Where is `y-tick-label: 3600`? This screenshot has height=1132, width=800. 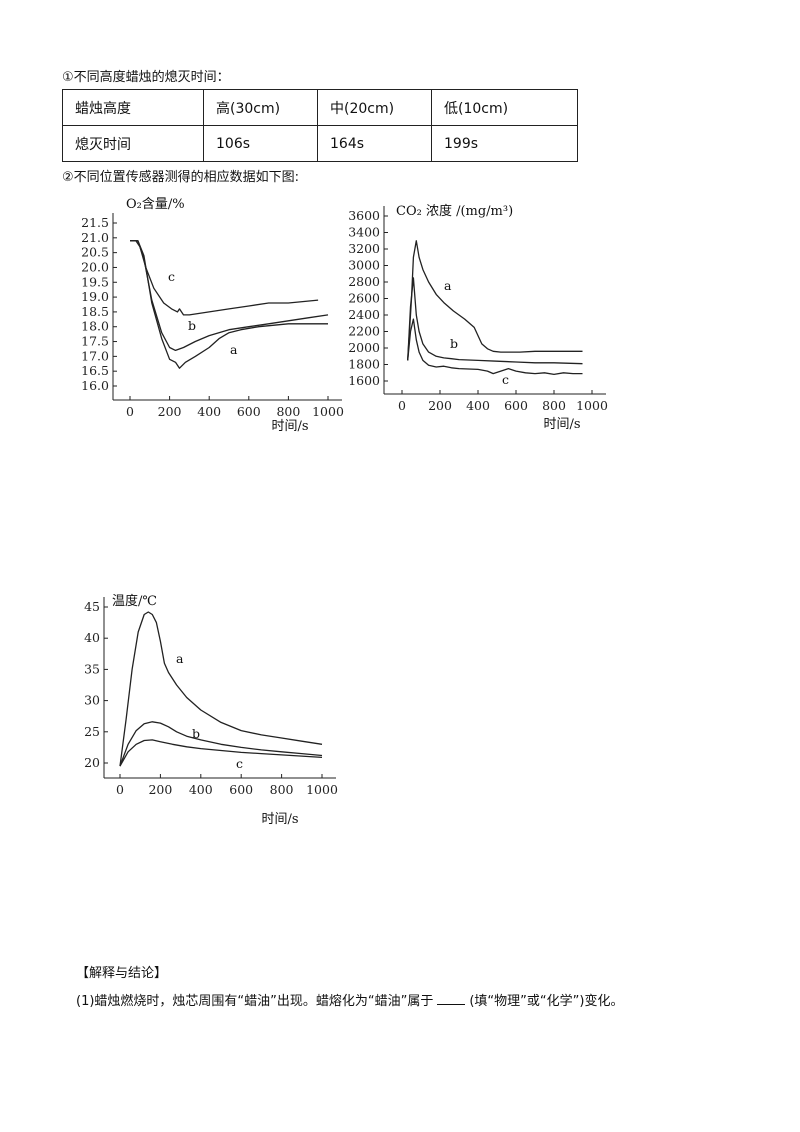
y-tick-label: 3600 is located at coordinates (364, 215).